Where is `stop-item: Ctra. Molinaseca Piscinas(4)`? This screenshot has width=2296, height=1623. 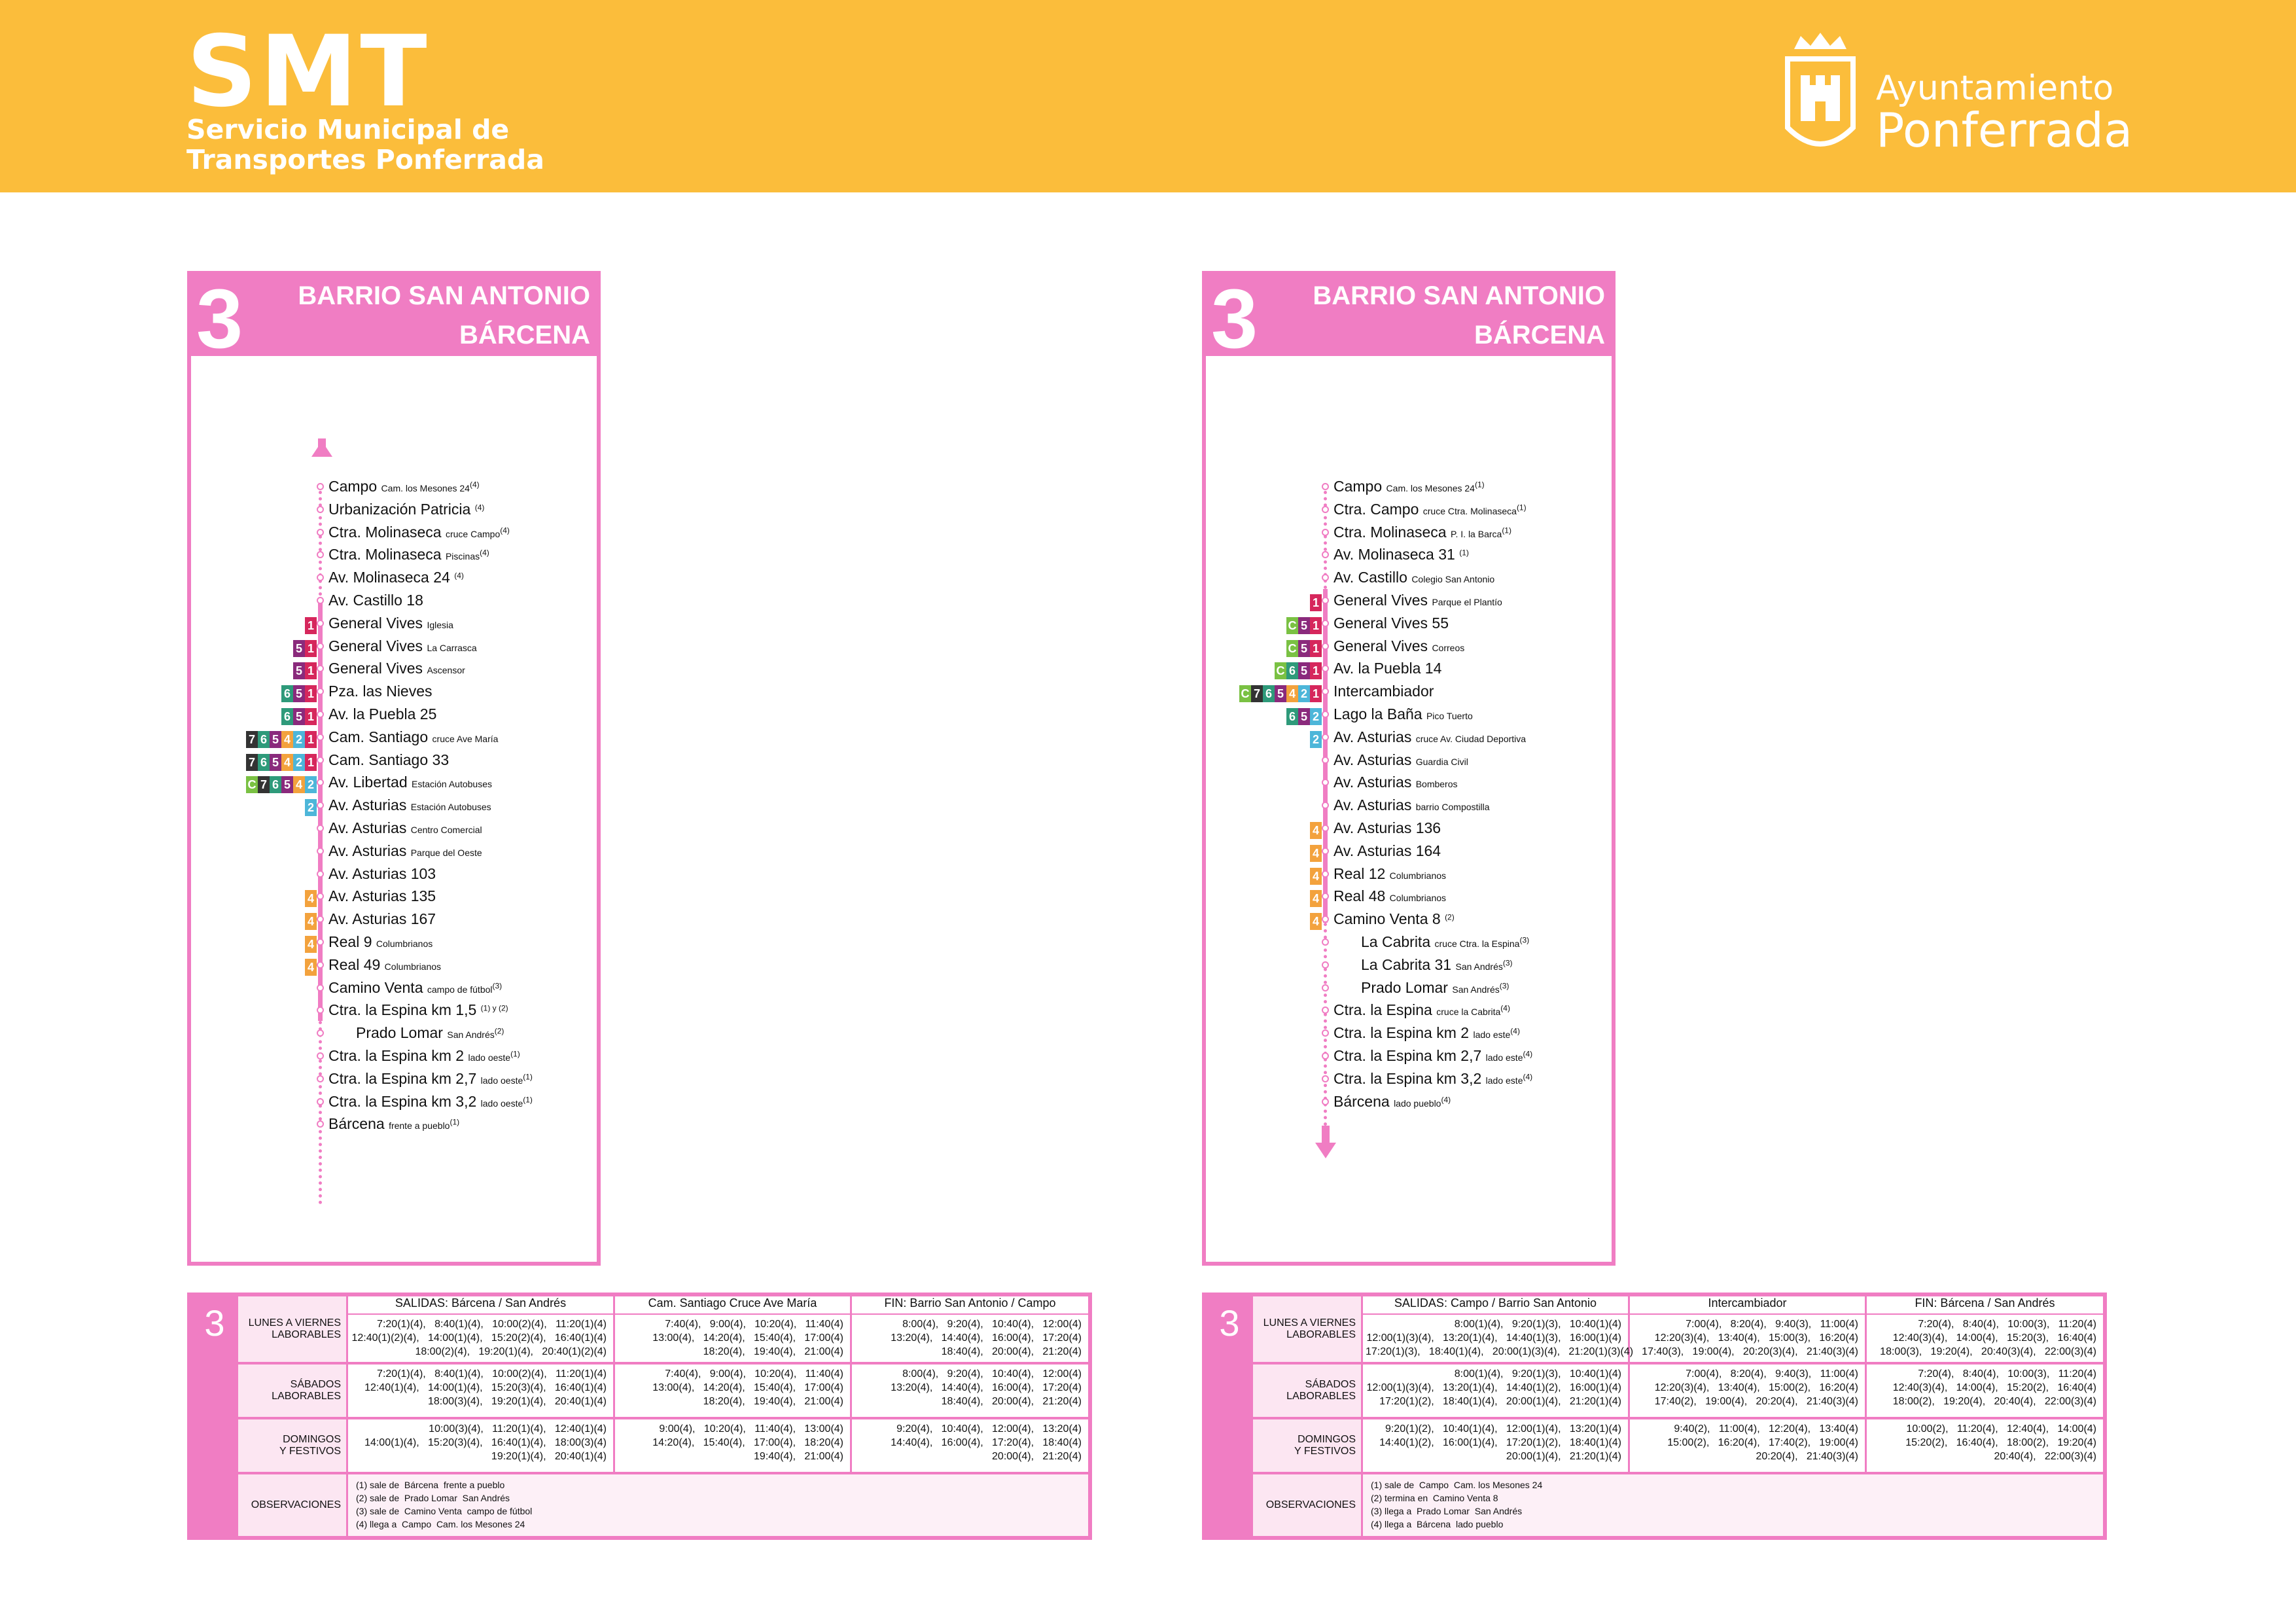
stop-item: Ctra. Molinaseca Piscinas(4) is located at coordinates (409, 557).